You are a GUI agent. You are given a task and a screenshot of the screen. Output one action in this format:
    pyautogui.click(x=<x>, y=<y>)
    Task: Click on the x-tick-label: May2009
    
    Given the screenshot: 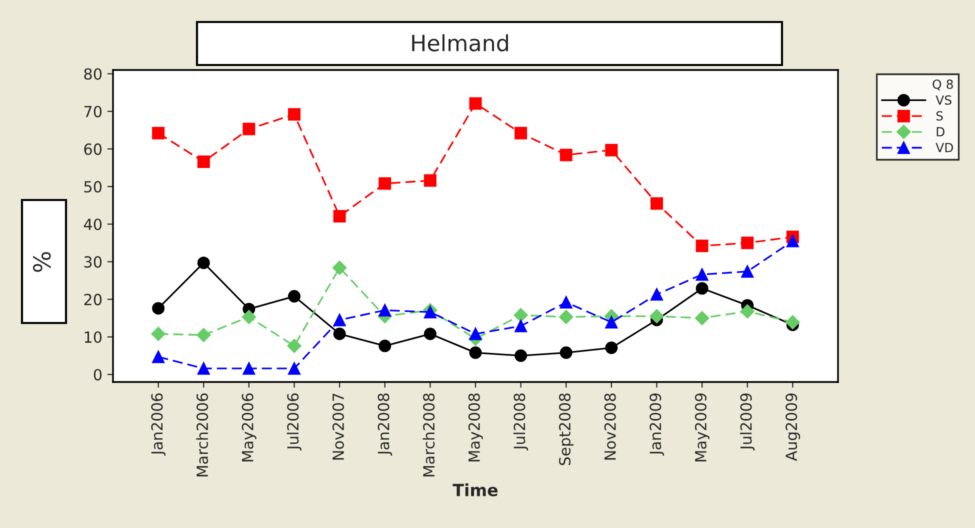 What is the action you would take?
    pyautogui.click(x=702, y=427)
    